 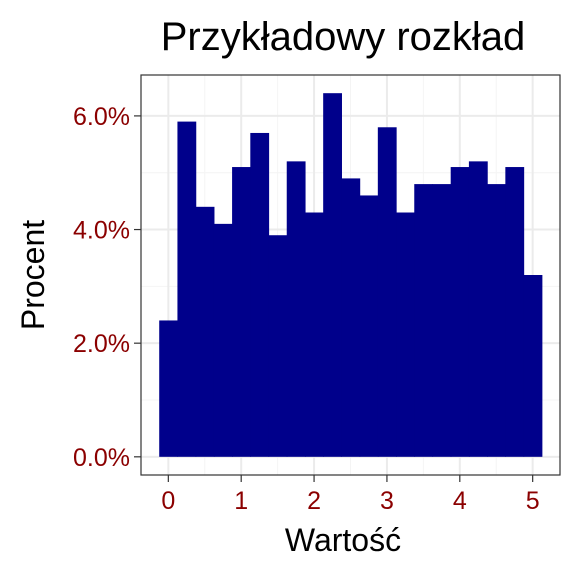 I want to click on y-axis: 0.0% 2.0% 4.0% 6.0%, so click(x=107, y=287).